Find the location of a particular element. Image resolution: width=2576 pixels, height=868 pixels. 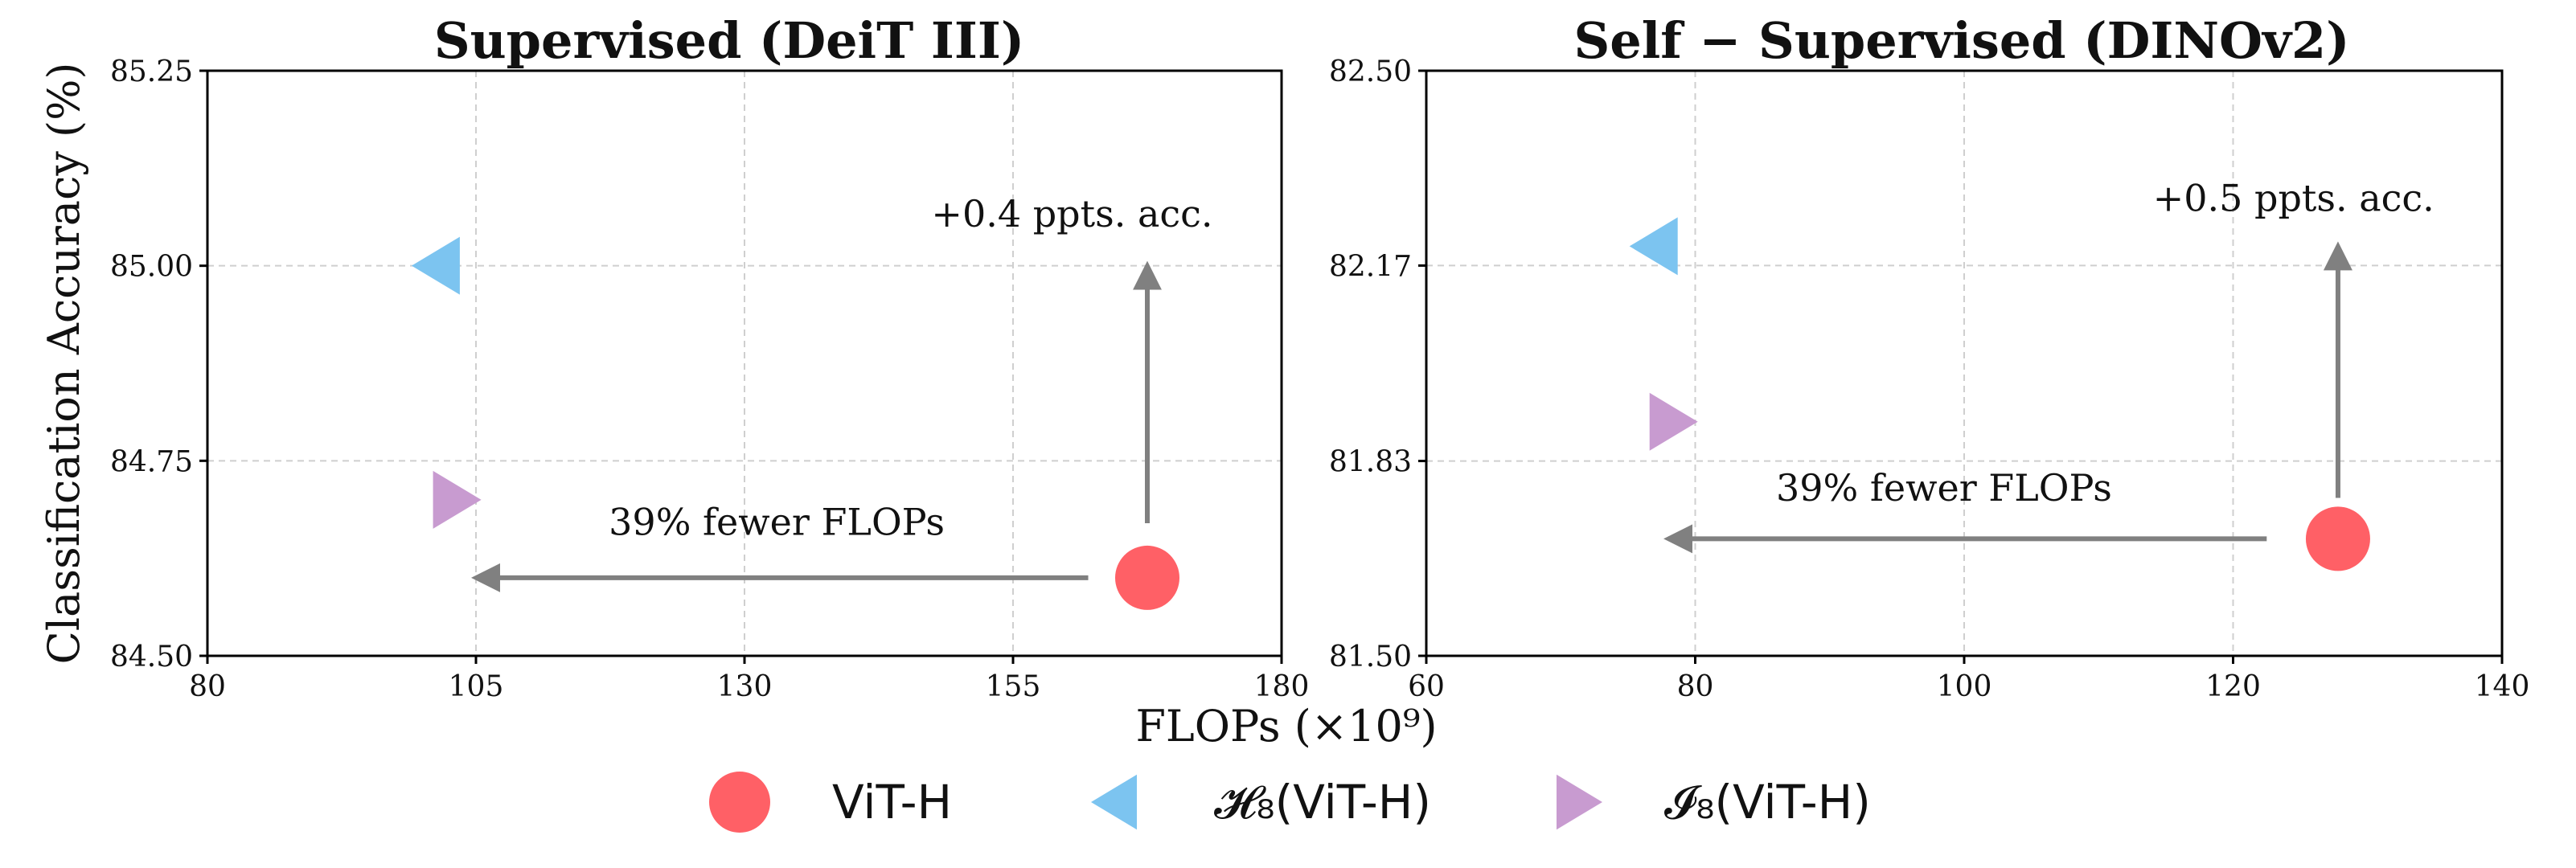

legend-label: 𝓗₈(ViT-H) is located at coordinates (1322, 802).